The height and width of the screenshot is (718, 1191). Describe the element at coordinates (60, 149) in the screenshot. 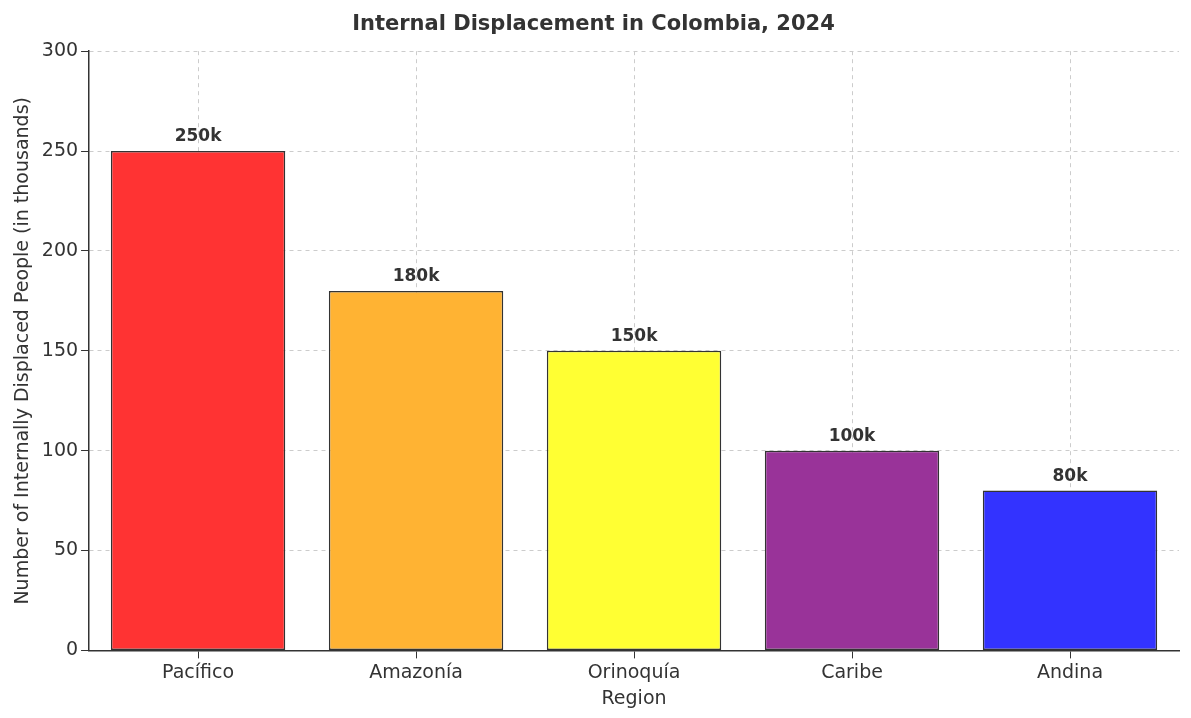

I see `y-tick-label: 250` at that location.